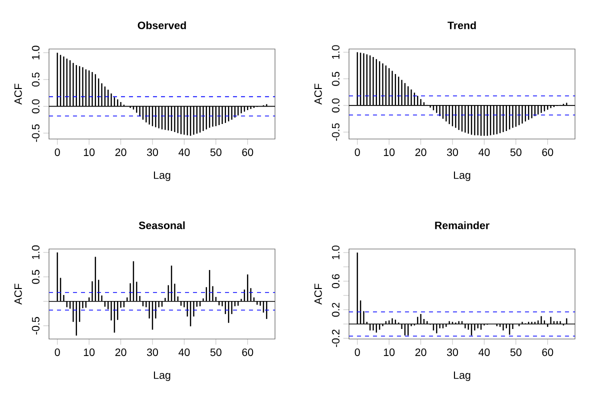 Image resolution: width=600 pixels, height=400 pixels. Describe the element at coordinates (161, 225) in the screenshot. I see `chart-title: Seasonal` at that location.